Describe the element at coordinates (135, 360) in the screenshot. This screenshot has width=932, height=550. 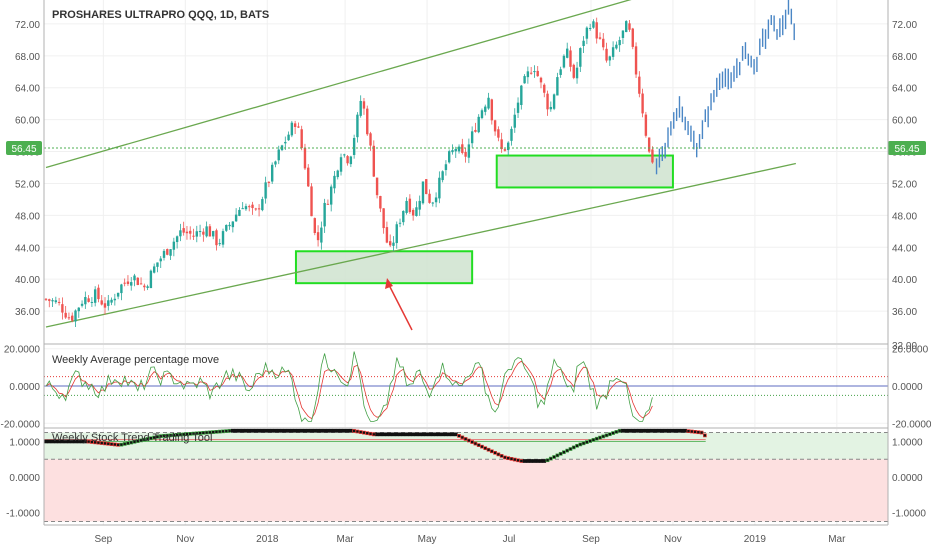
I see `oscillator-title: Weekly Average percentage move` at that location.